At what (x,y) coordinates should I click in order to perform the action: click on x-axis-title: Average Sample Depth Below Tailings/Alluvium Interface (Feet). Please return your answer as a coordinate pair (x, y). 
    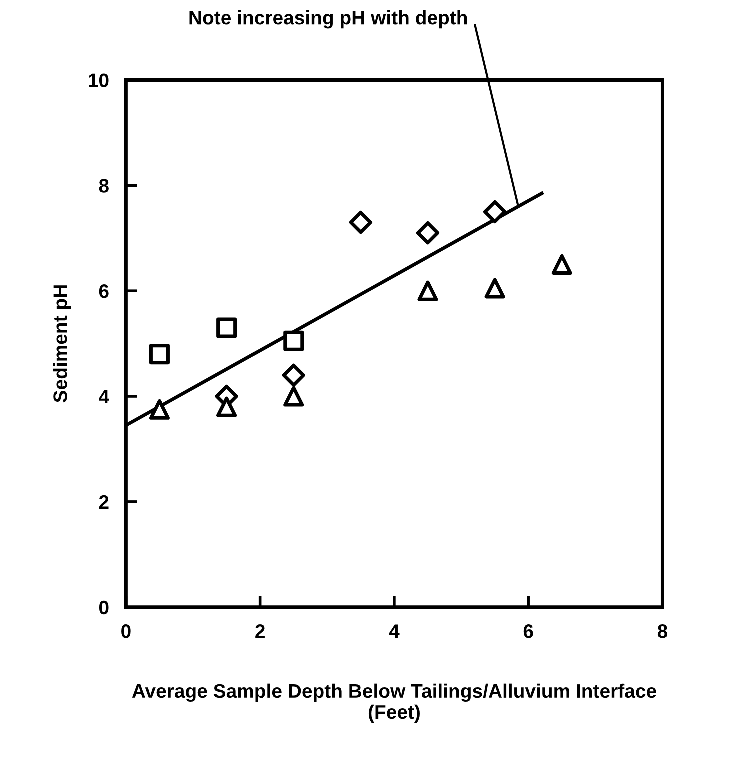
    Looking at the image, I should click on (394, 703).